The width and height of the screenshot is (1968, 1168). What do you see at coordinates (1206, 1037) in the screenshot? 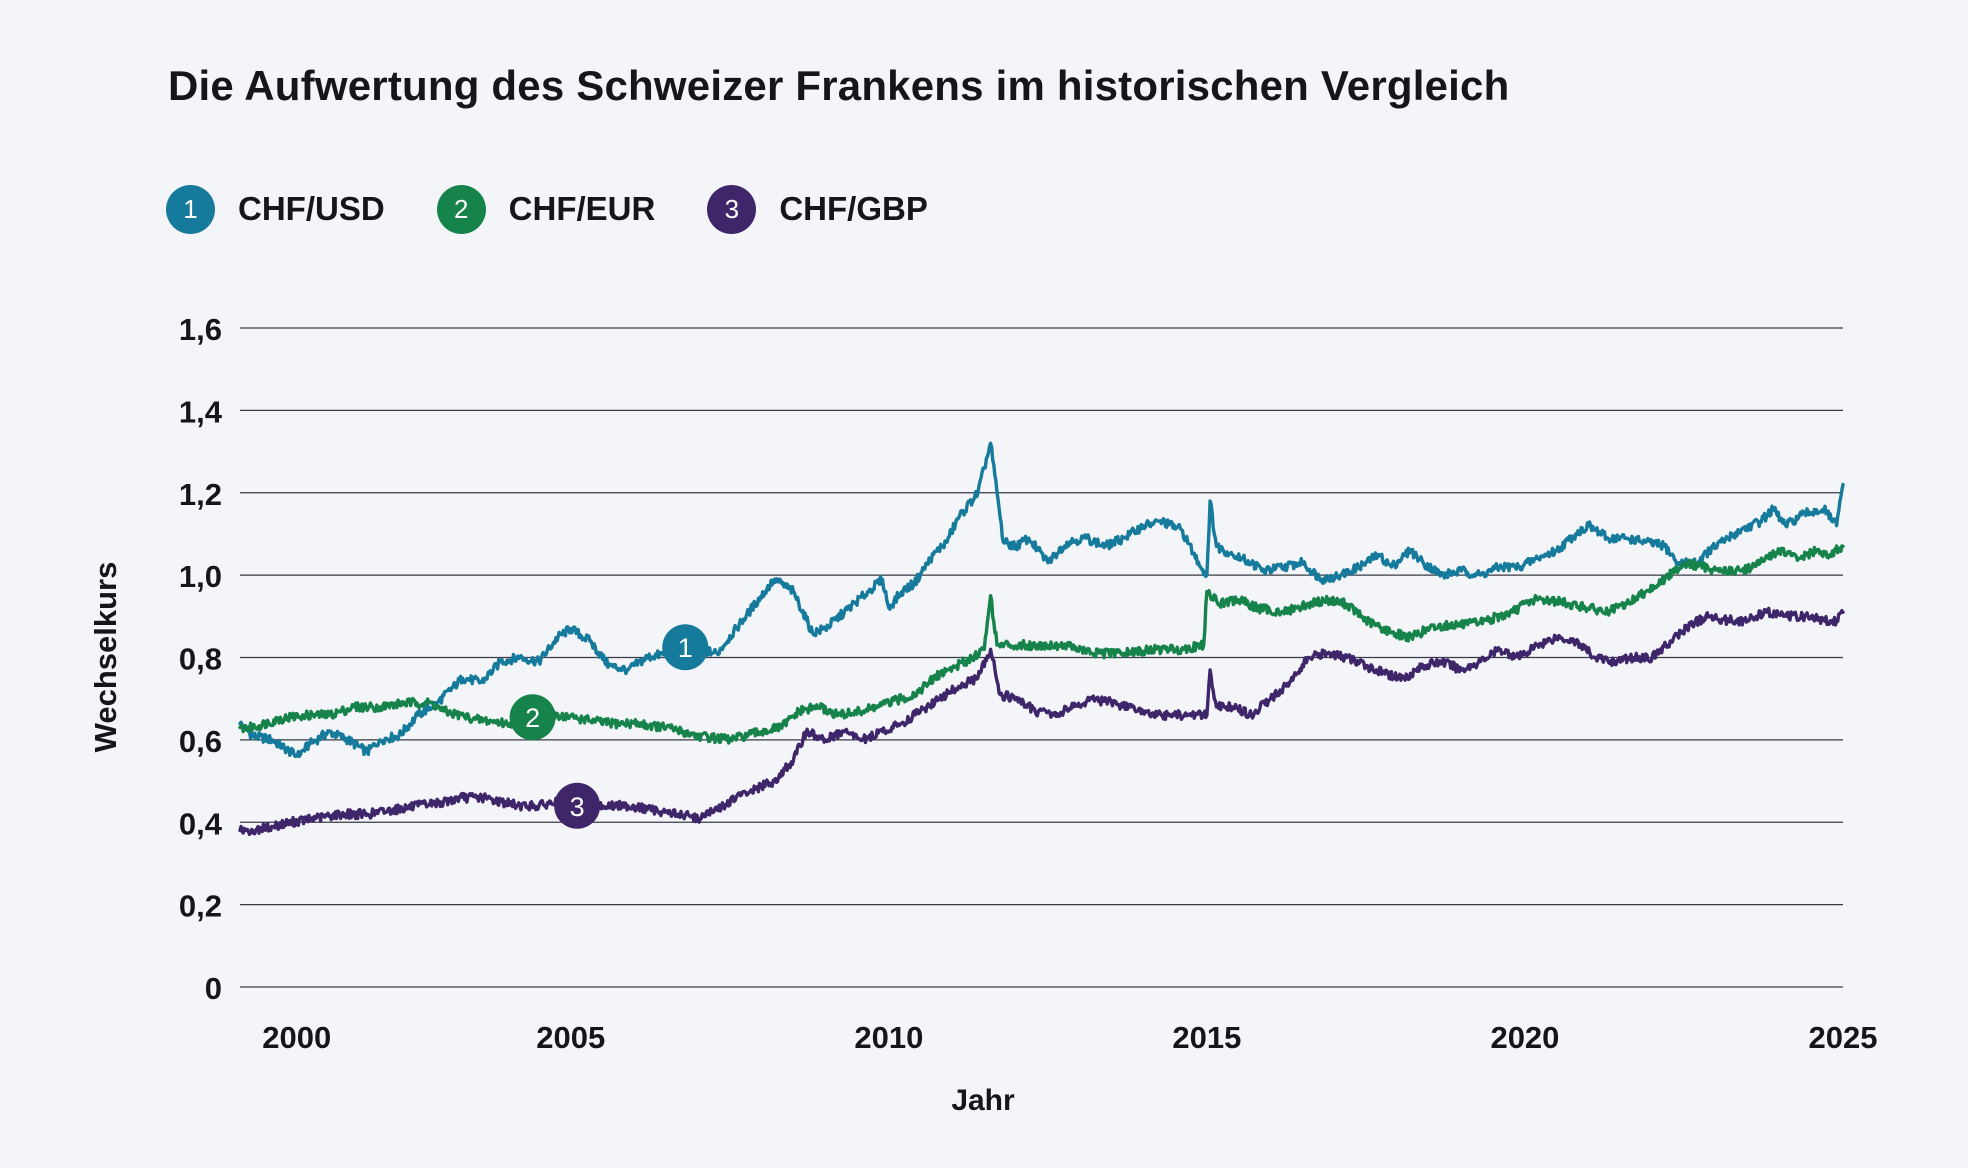
I see `x-tick-label: 2015` at bounding box center [1206, 1037].